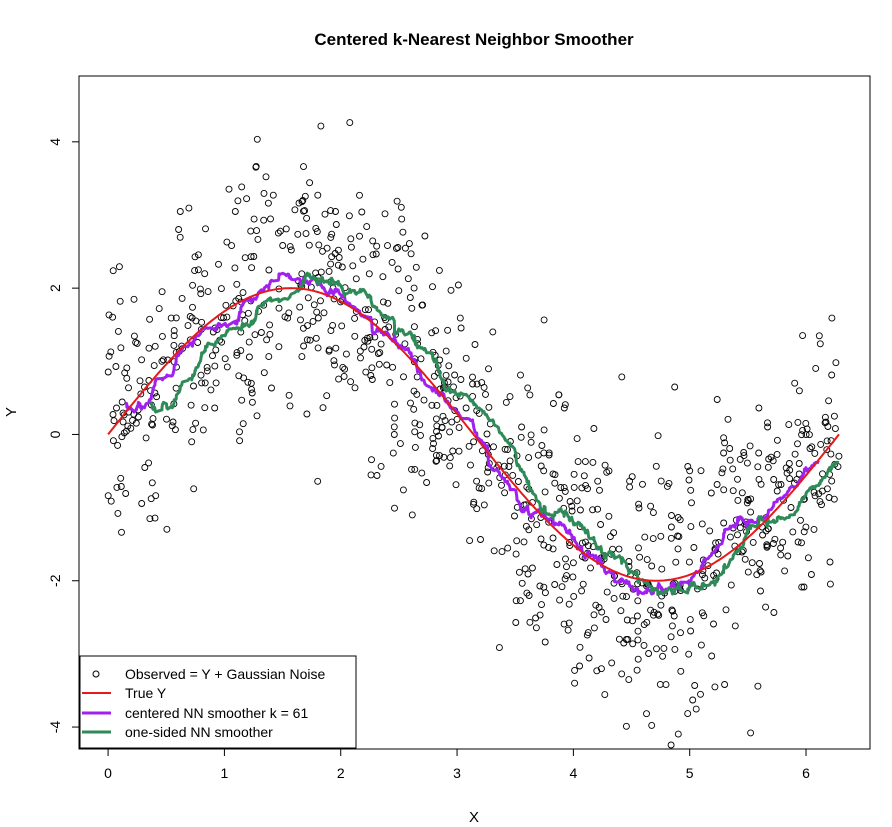  What do you see at coordinates (225, 674) in the screenshot?
I see `legend-label-observed: Observed = Y + Gaussian Noise` at bounding box center [225, 674].